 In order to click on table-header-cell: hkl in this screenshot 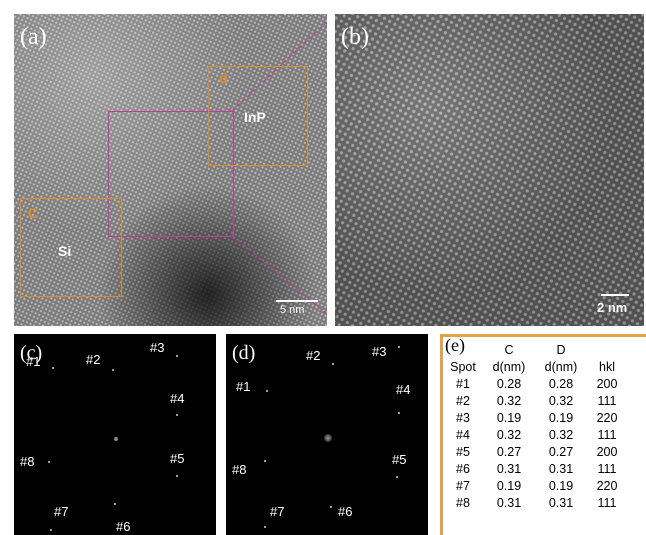, I will do `click(607, 366)`.